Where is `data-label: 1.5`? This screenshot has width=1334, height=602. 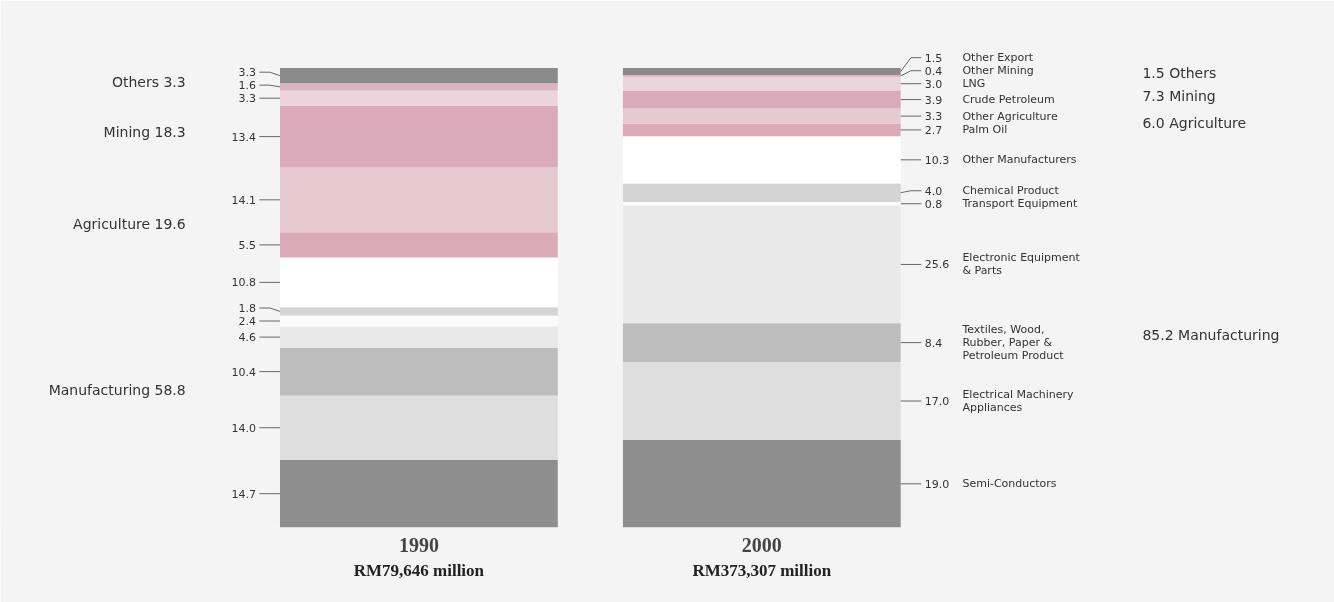
data-label: 1.5 is located at coordinates (933, 58).